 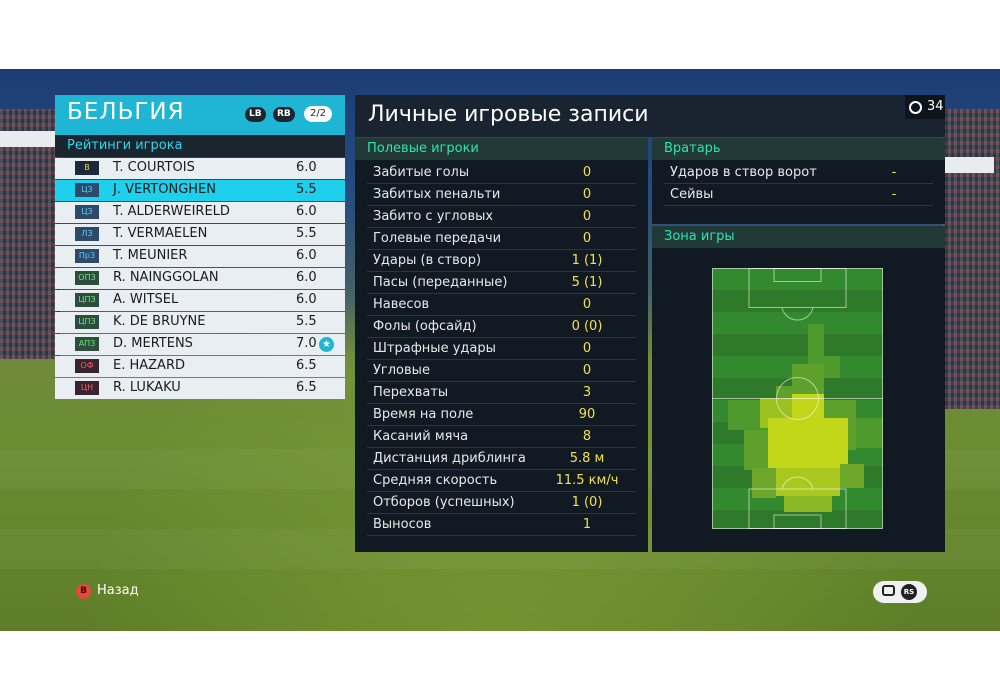 What do you see at coordinates (160, 233) in the screenshot?
I see `player-name: T. VERMAELEN` at bounding box center [160, 233].